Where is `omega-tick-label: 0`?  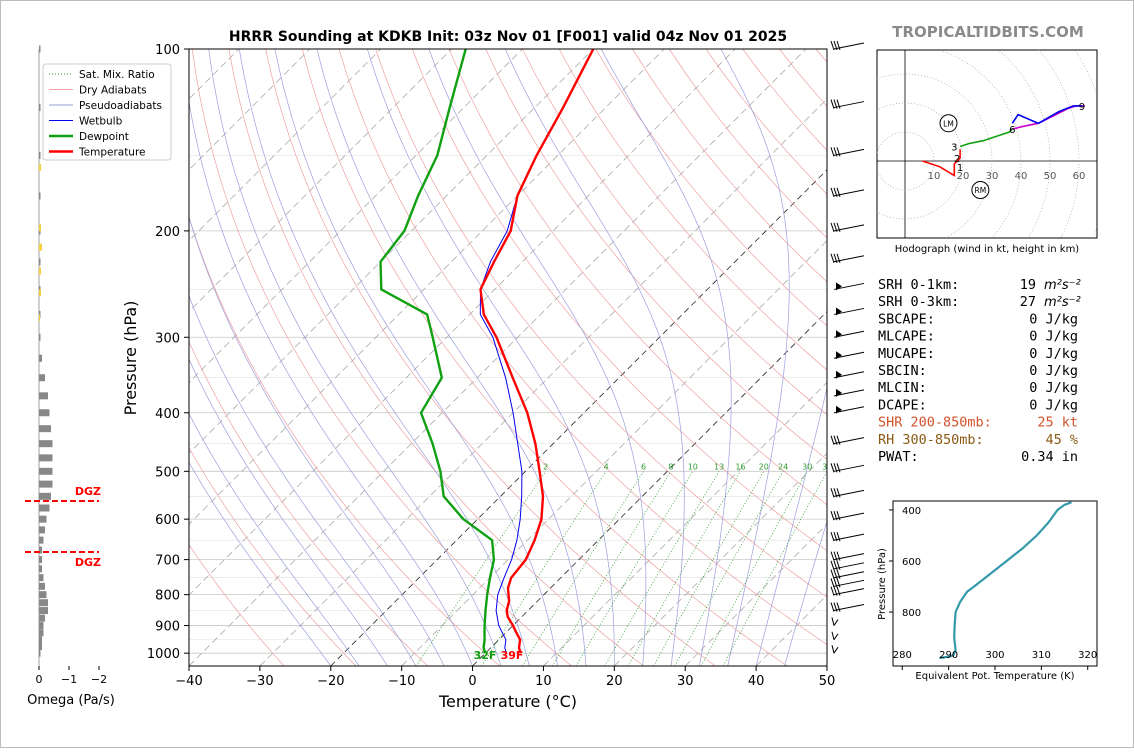 omega-tick-label: 0 is located at coordinates (39, 679).